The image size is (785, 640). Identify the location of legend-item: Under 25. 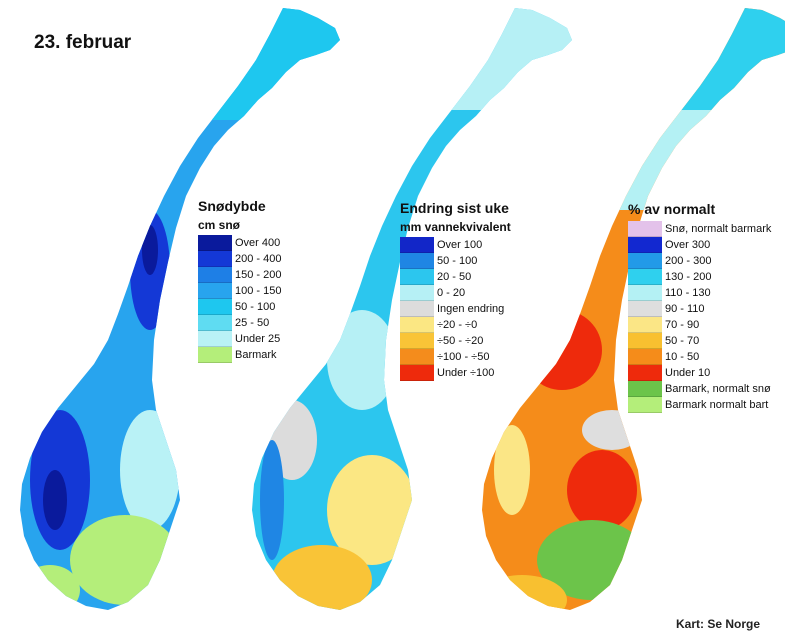
(239, 339).